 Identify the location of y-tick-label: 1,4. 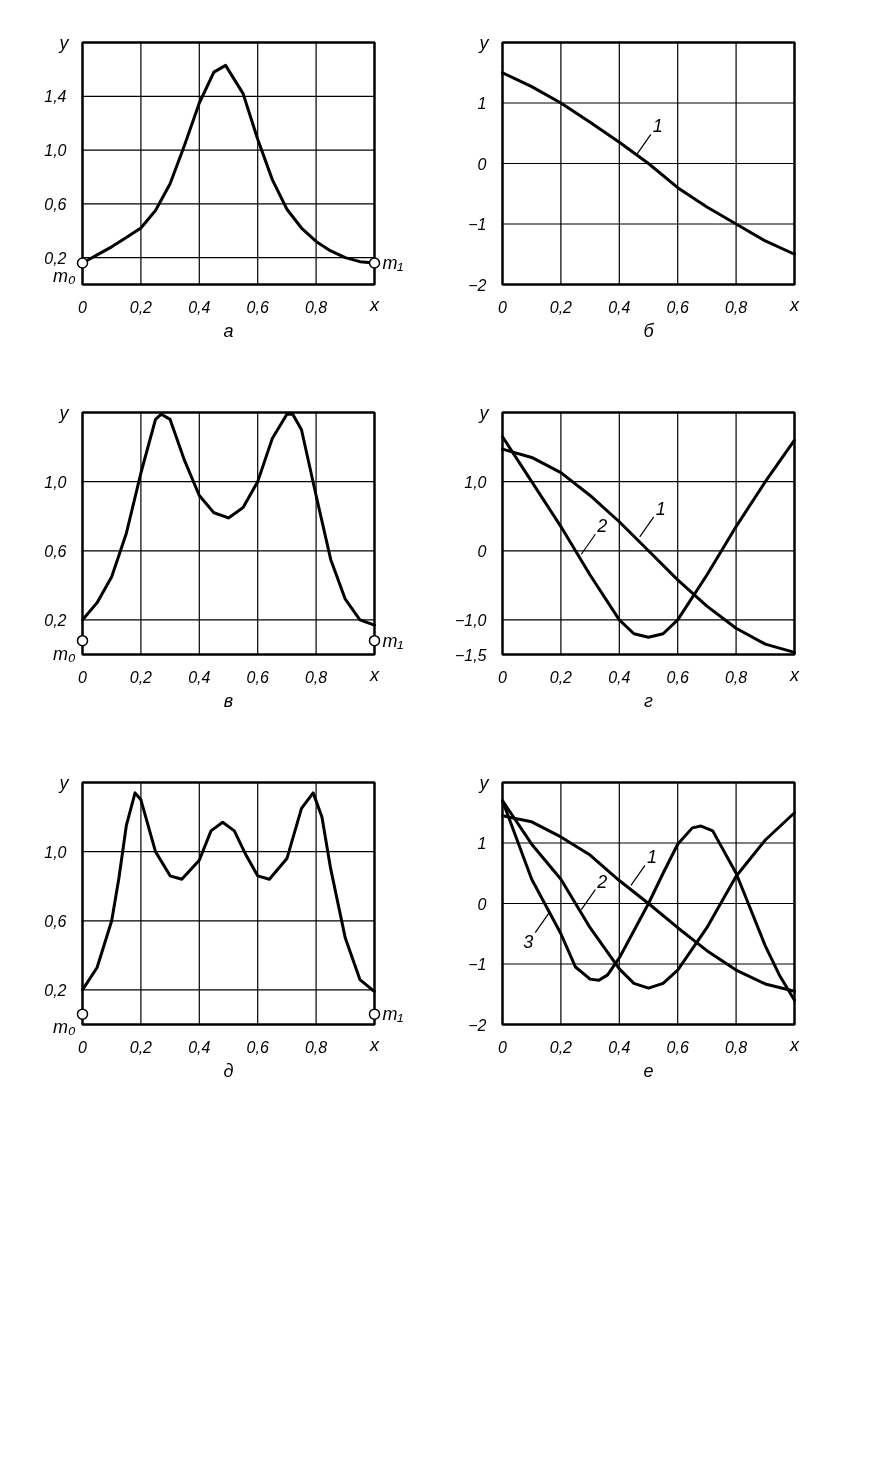
(55, 97).